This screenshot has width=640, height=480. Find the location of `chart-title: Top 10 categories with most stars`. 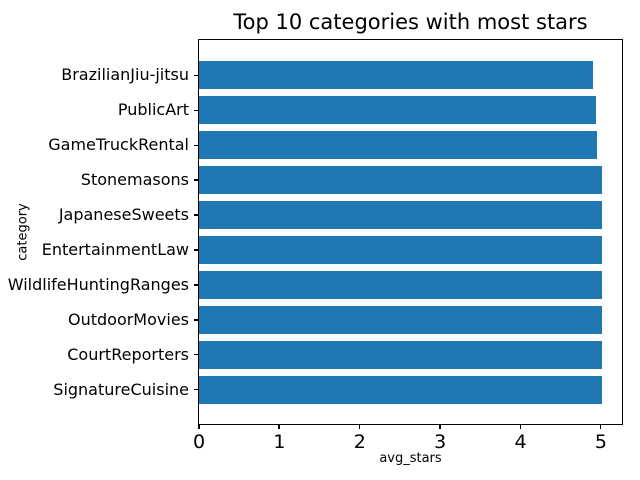

chart-title: Top 10 categories with most stars is located at coordinates (410, 22).